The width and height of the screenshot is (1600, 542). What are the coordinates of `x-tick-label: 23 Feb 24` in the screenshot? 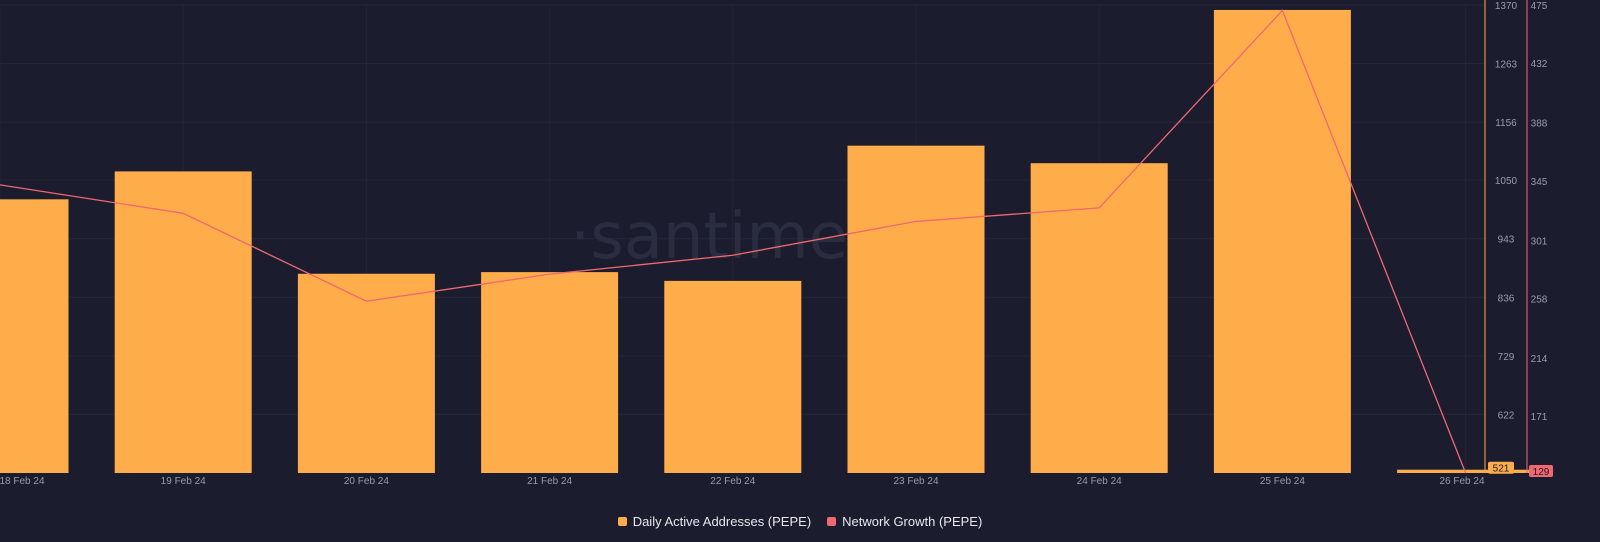 It's located at (915, 481).